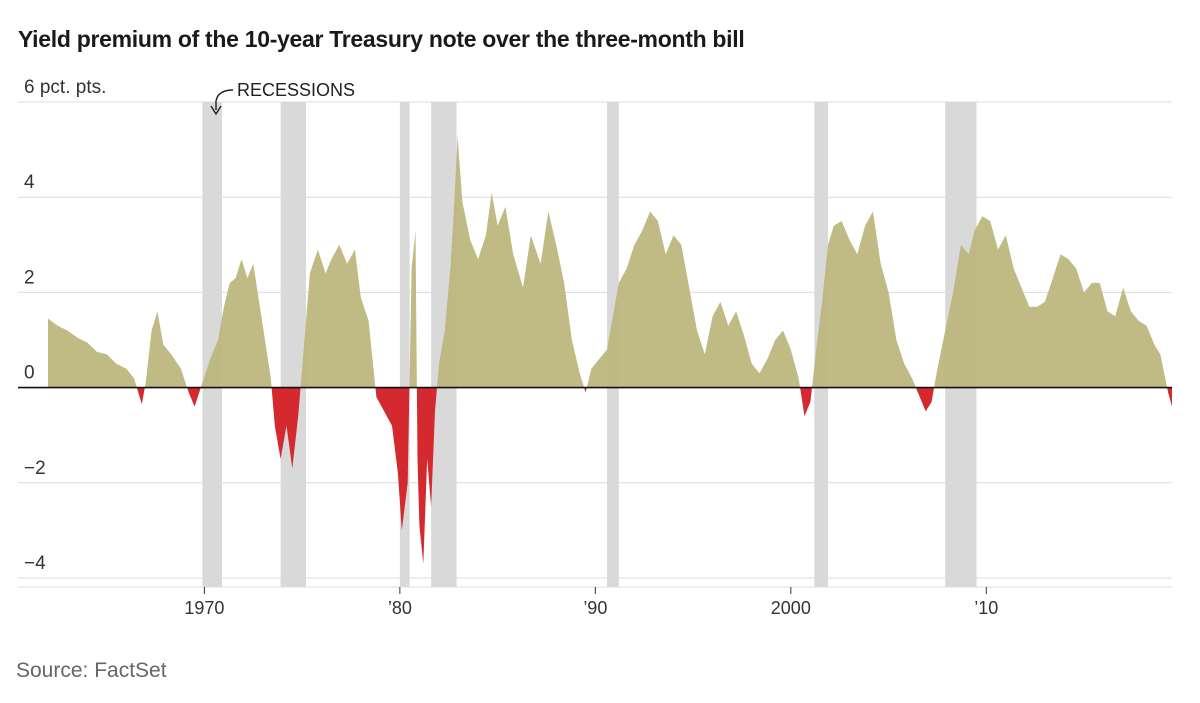 The image size is (1200, 703). I want to click on y-tick-label: 2, so click(29, 277).